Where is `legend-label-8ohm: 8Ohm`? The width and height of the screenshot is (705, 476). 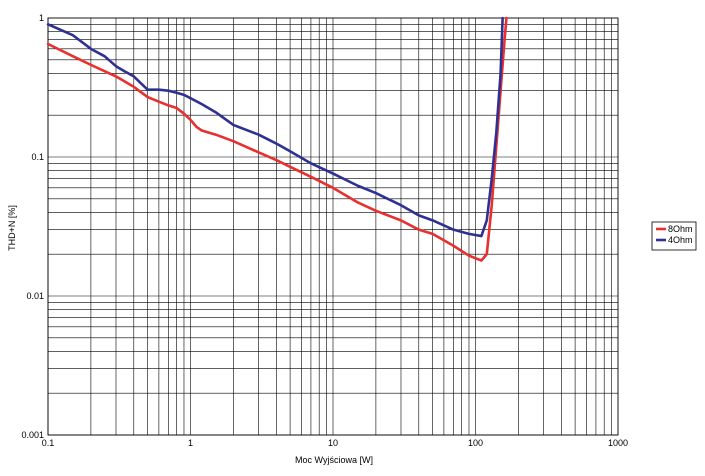
legend-label-8ohm: 8Ohm is located at coordinates (680, 229).